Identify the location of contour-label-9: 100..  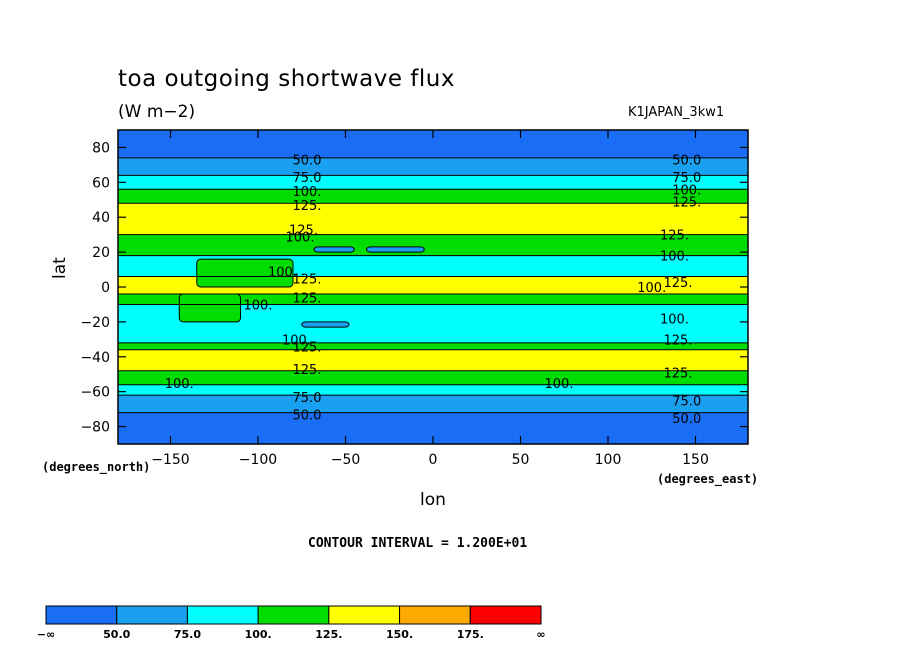
(300, 237).